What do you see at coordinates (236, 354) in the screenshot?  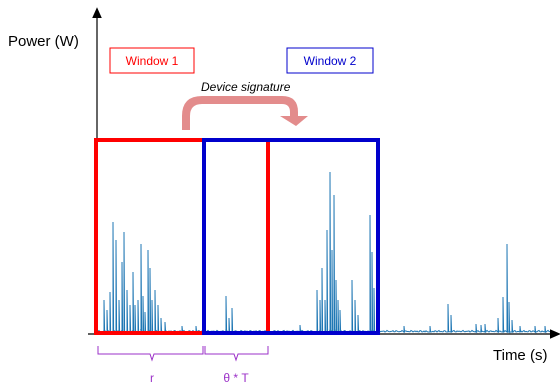 I see `theta-t-brace` at bounding box center [236, 354].